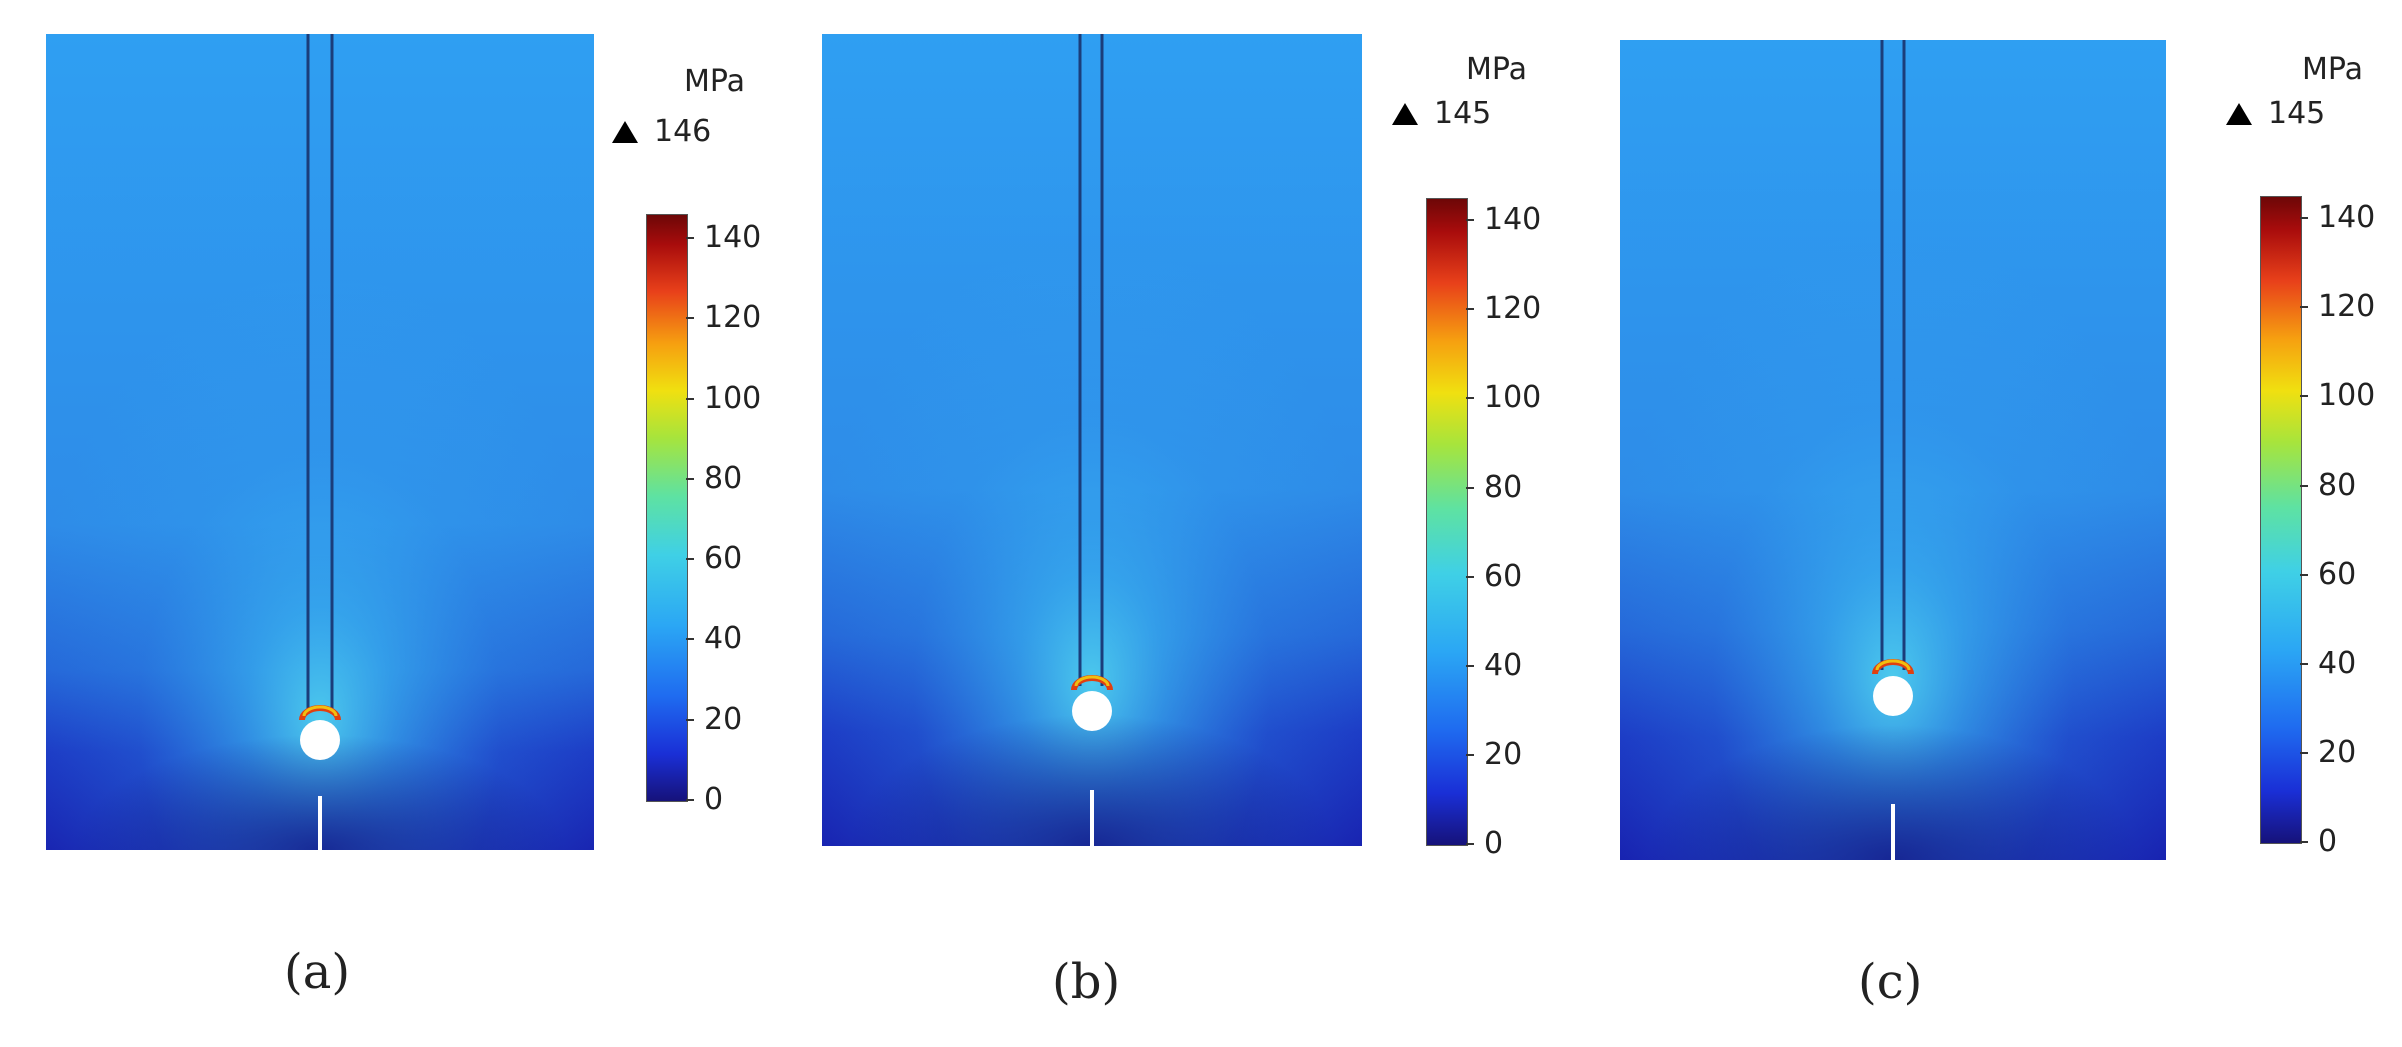 This screenshot has width=2402, height=1047. Describe the element at coordinates (2281, 520) in the screenshot. I see `colorbar-c` at that location.